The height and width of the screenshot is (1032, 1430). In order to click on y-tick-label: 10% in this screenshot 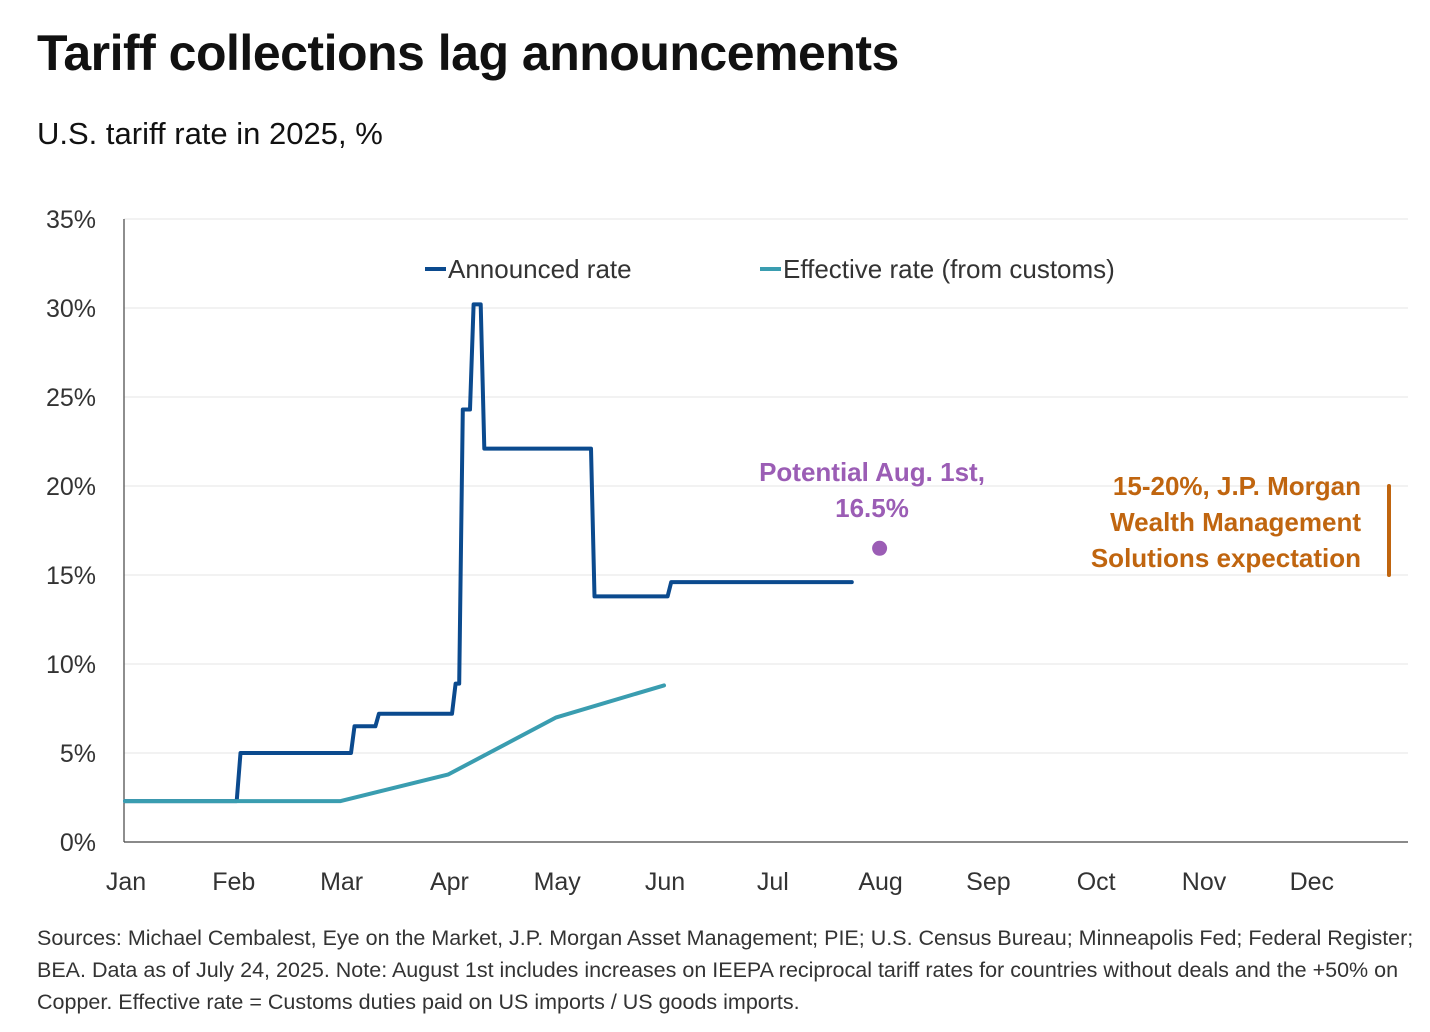, I will do `click(71, 665)`.